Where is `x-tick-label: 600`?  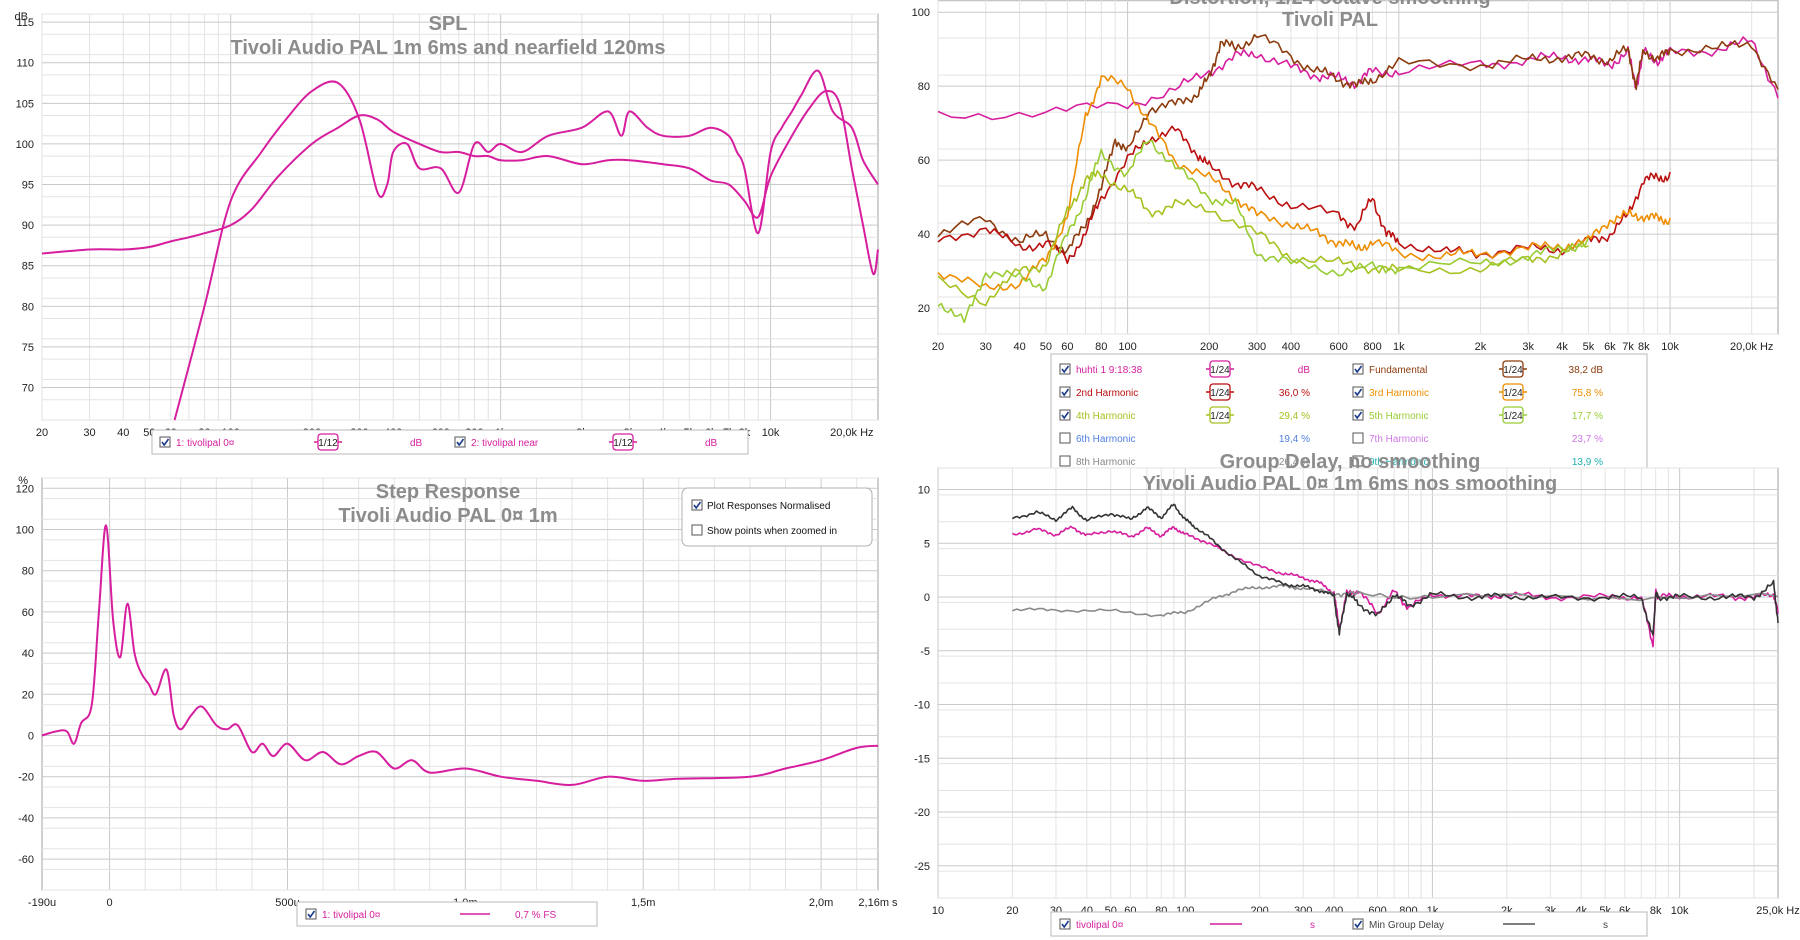
x-tick-label: 600 is located at coordinates (1338, 347).